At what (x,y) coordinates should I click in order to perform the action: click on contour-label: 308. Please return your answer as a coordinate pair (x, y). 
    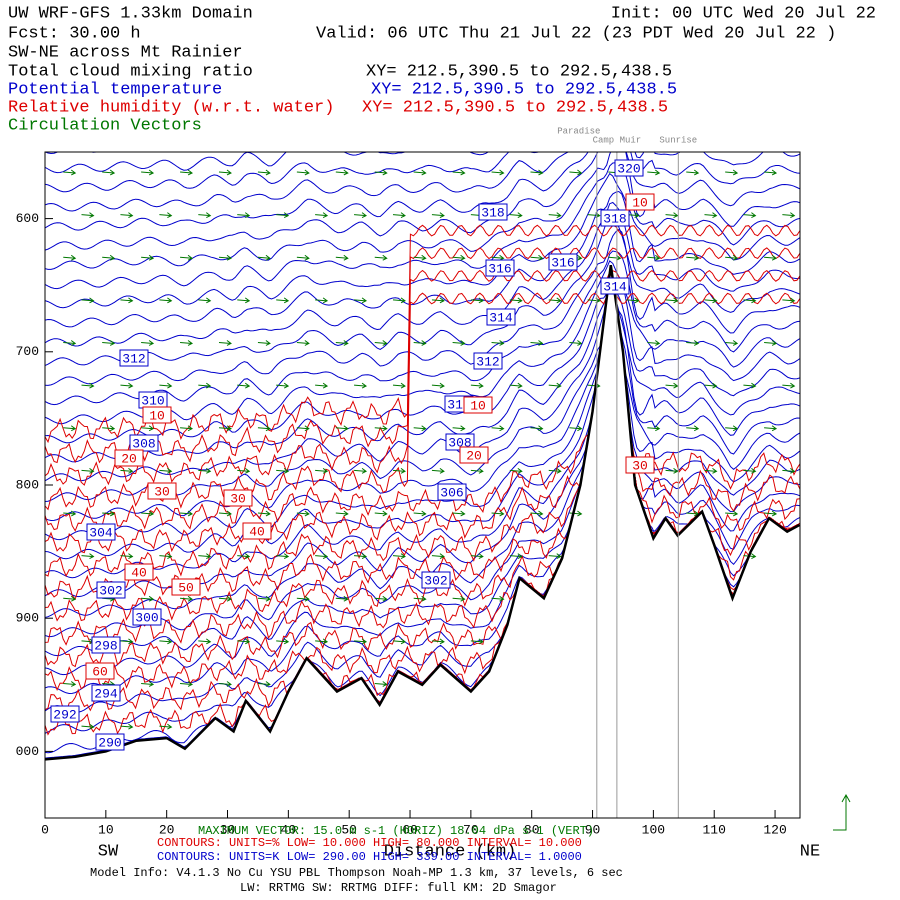
    Looking at the image, I should click on (143, 443).